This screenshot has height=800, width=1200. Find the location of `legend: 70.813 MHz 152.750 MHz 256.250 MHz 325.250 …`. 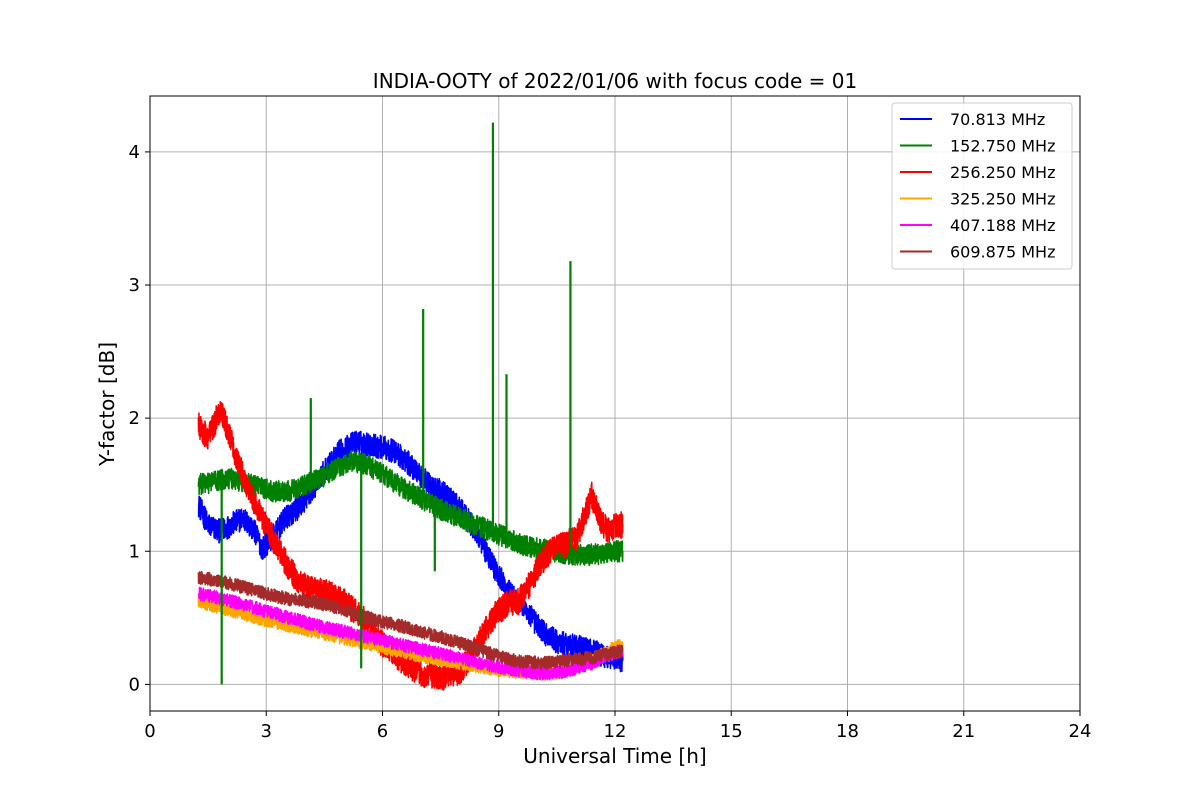

legend: 70.813 MHz 152.750 MHz 256.250 MHz 325.250 … is located at coordinates (982, 186).